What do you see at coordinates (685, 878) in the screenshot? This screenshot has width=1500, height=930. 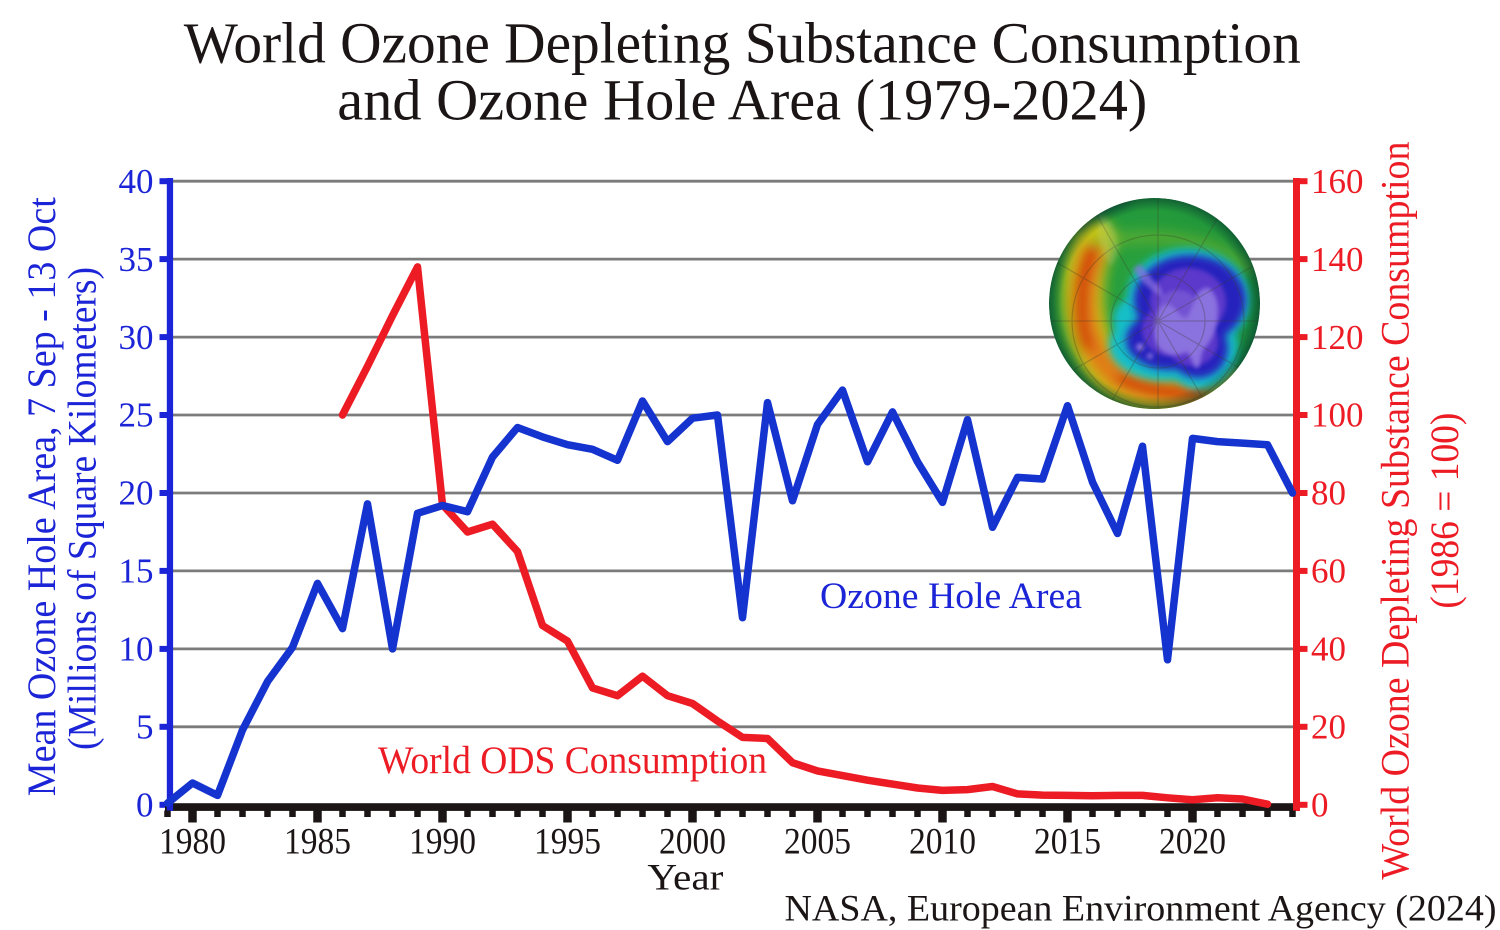 I see `svg-text: Year` at bounding box center [685, 878].